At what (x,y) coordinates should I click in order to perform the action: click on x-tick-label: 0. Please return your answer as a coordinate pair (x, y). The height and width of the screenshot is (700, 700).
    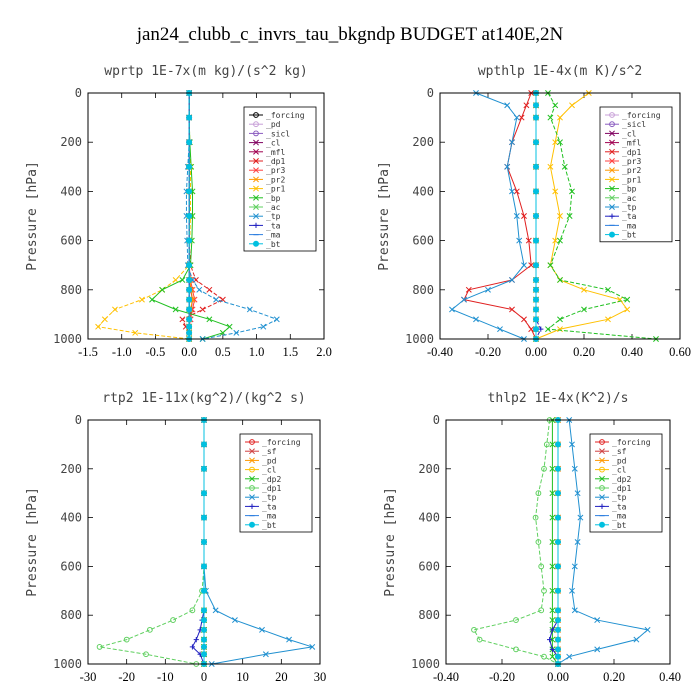
    Looking at the image, I should click on (204, 677).